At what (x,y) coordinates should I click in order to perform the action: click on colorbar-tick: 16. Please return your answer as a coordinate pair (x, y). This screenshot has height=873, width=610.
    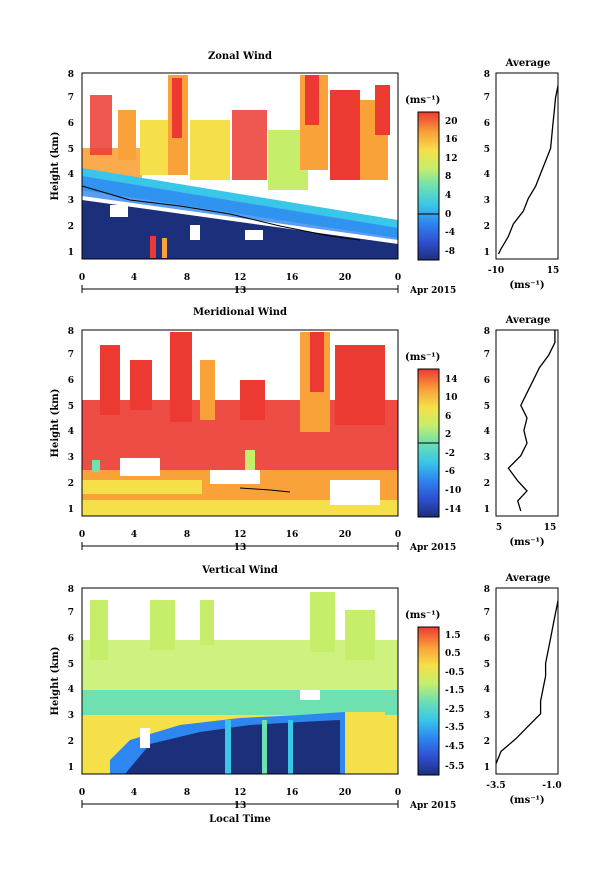
    Looking at the image, I should click on (451, 140).